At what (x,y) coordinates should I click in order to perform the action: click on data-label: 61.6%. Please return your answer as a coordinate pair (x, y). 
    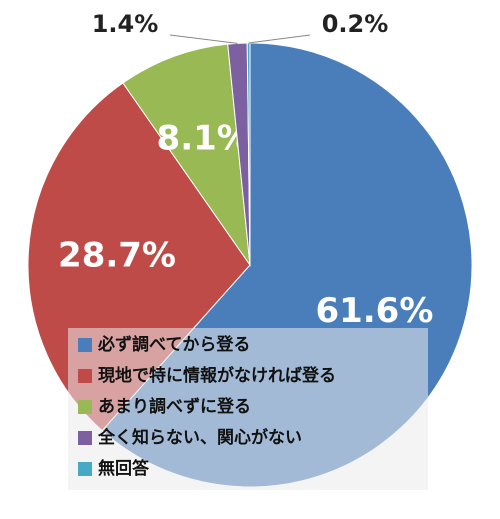
    Looking at the image, I should click on (374, 311).